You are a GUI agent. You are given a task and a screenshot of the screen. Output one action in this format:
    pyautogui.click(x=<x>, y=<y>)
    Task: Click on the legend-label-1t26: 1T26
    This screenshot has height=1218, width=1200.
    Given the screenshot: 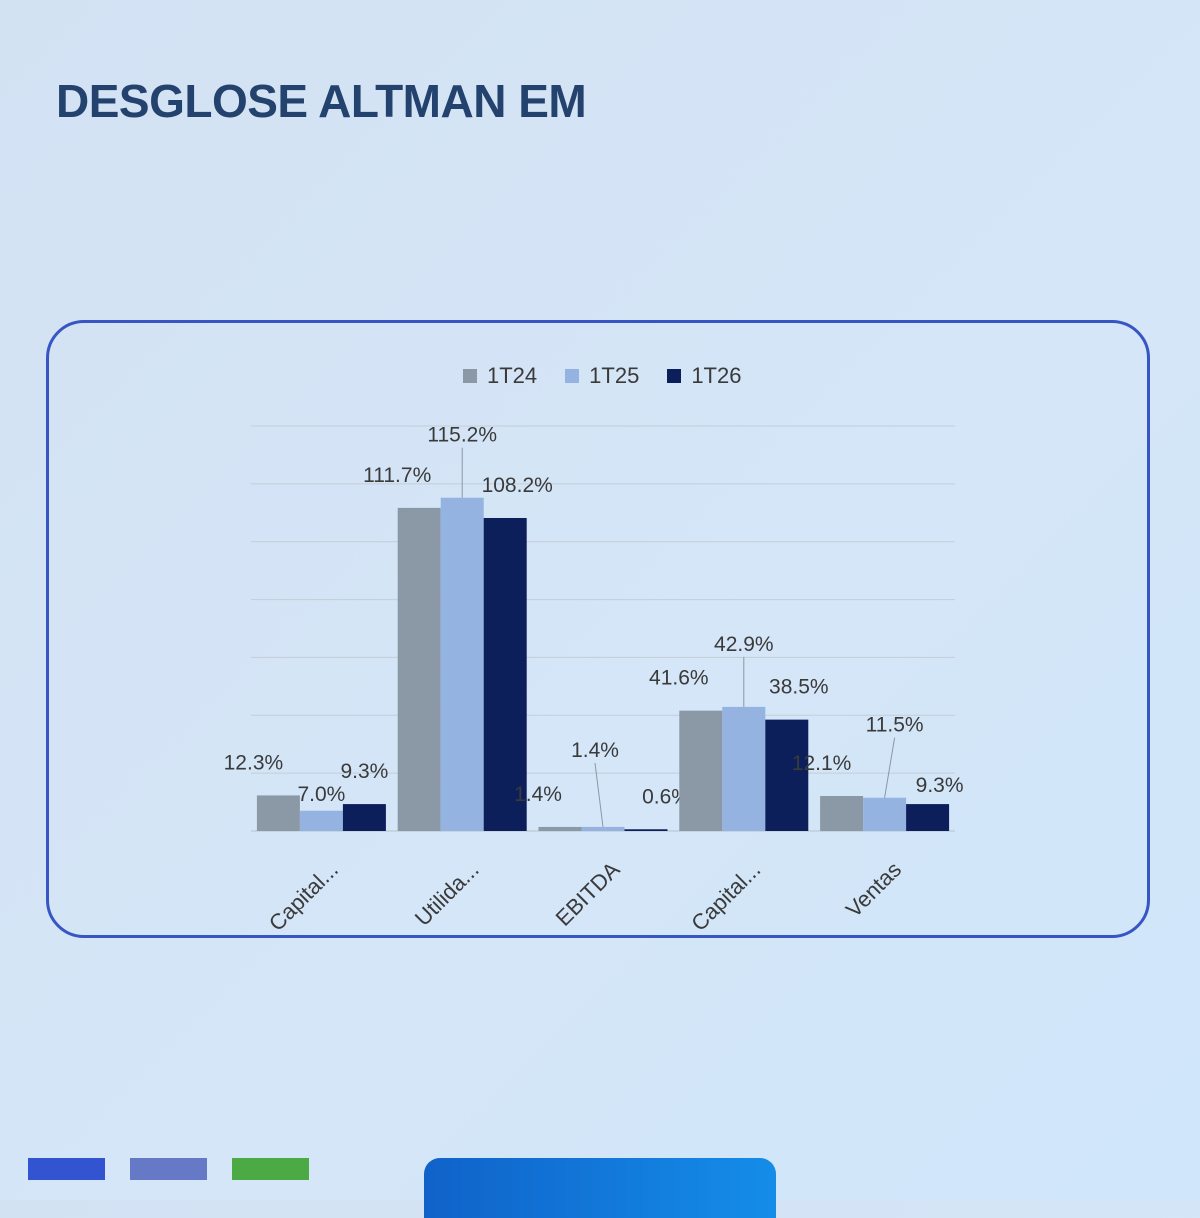 What is the action you would take?
    pyautogui.click(x=716, y=375)
    